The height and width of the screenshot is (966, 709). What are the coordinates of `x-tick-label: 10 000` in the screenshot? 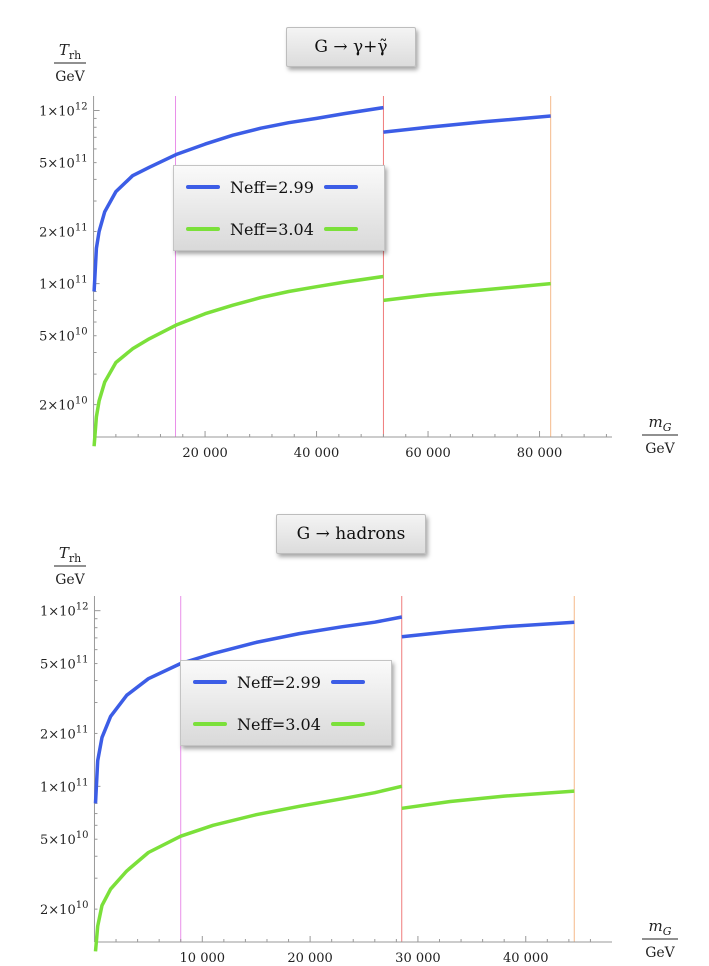 It's located at (203, 958).